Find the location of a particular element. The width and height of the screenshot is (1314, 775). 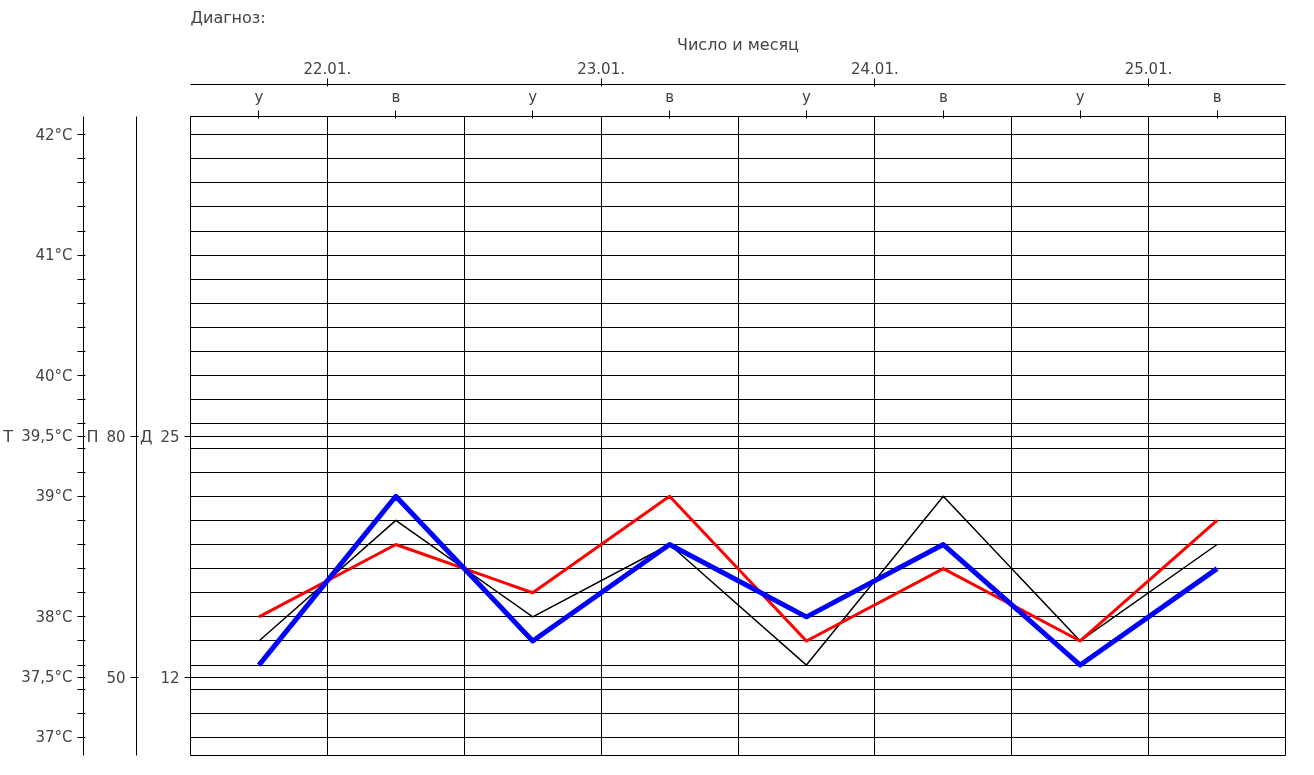

y-axis-title: Т is located at coordinates (8, 436).